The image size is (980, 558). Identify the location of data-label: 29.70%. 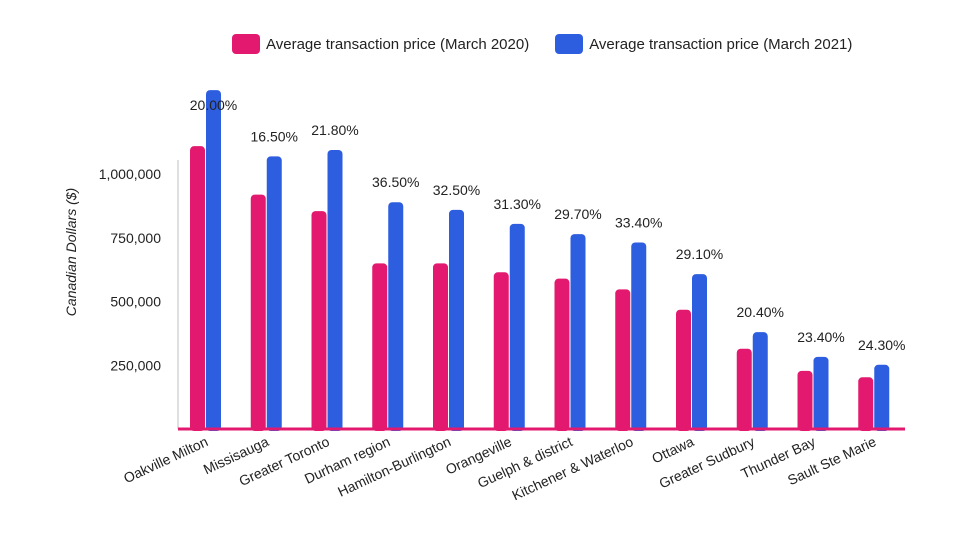
(577, 214).